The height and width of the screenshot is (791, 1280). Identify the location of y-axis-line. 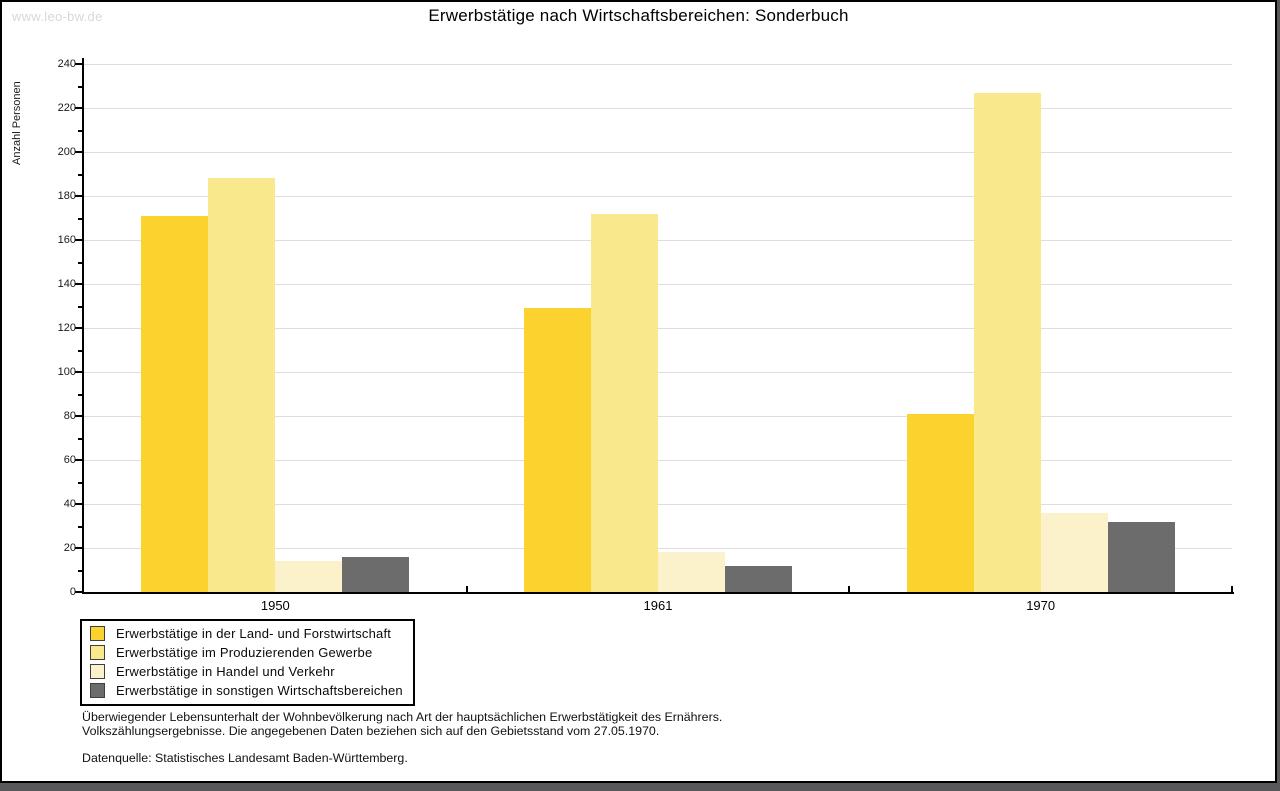
(83, 326).